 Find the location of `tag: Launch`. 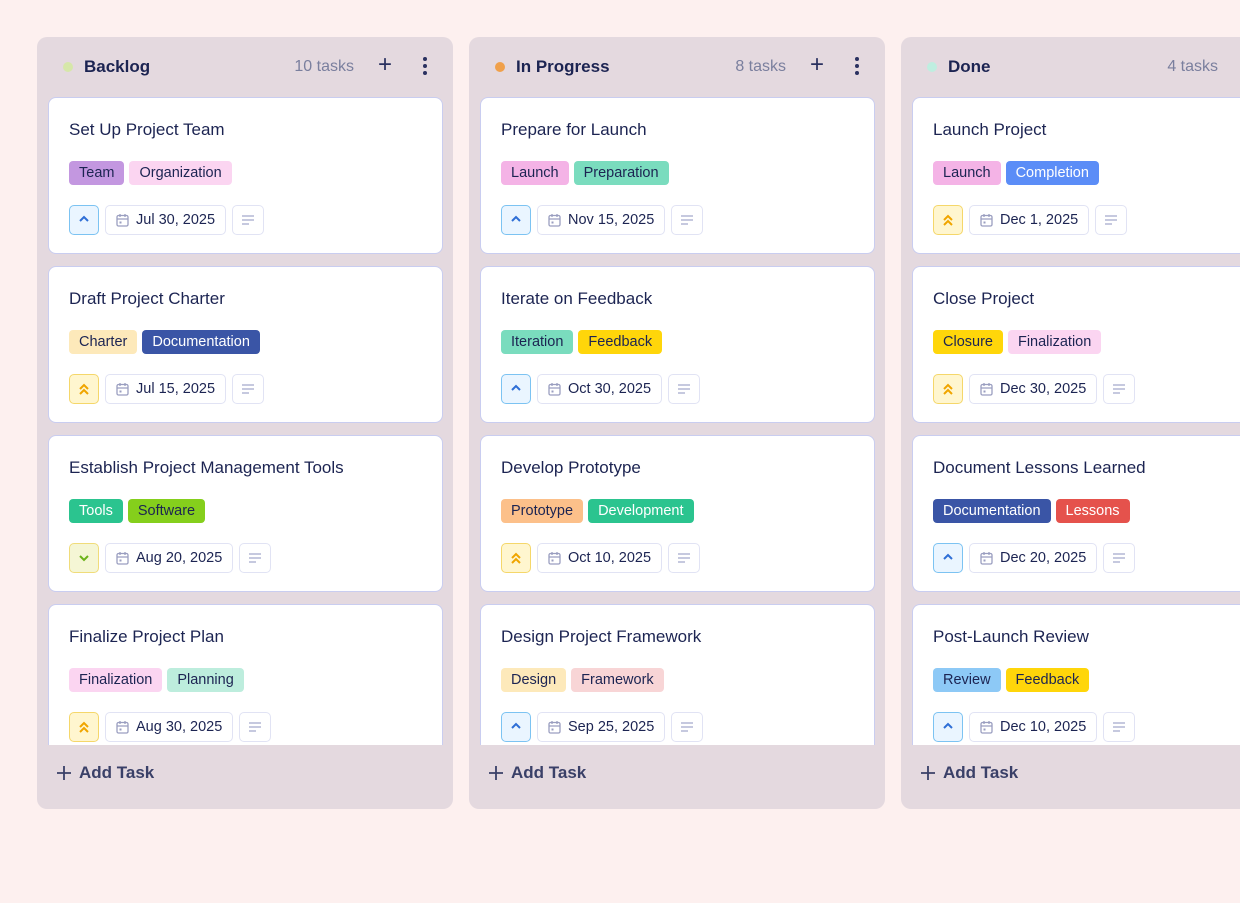

tag: Launch is located at coordinates (535, 173).